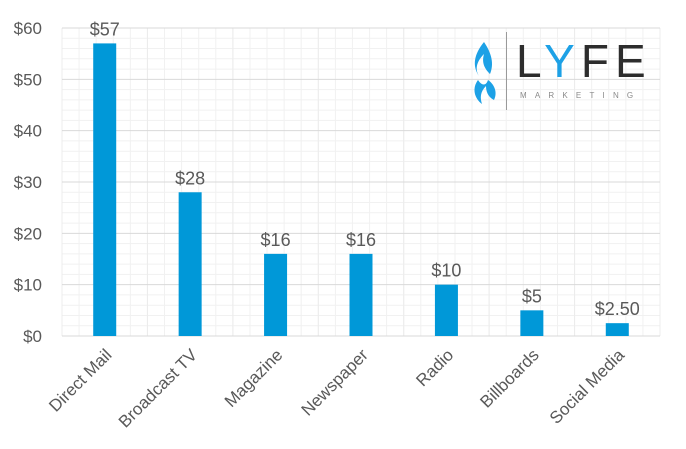 The width and height of the screenshot is (686, 449). What do you see at coordinates (617, 309) in the screenshot?
I see `data-label: $2.50` at bounding box center [617, 309].